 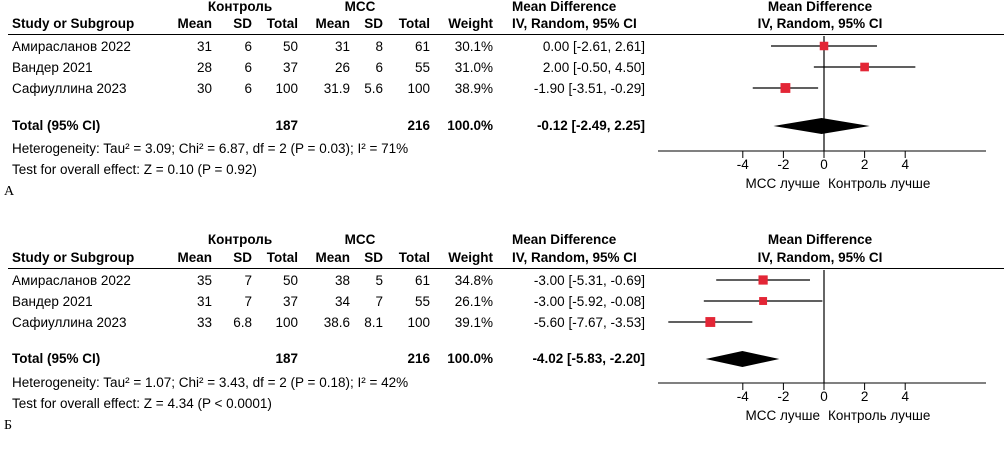 What do you see at coordinates (332, 23) in the screenshot?
I see `header-mean2: Mean` at bounding box center [332, 23].